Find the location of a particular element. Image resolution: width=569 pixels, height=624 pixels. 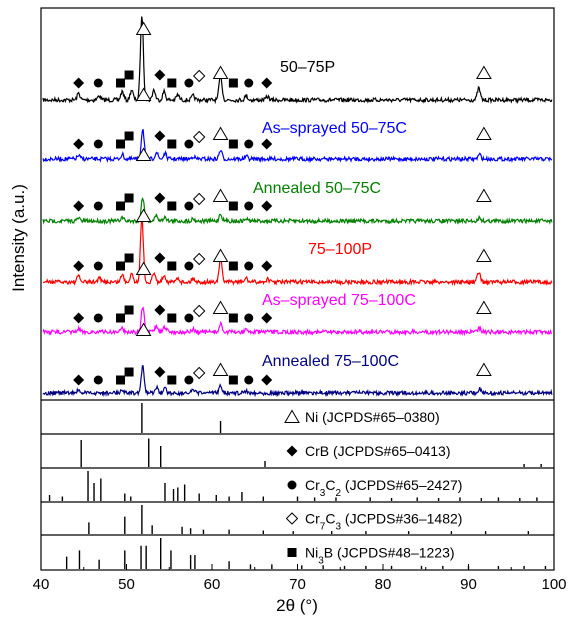

reference-label: Cr7C3 (JCPDS#36–1482) is located at coordinates (383, 522).